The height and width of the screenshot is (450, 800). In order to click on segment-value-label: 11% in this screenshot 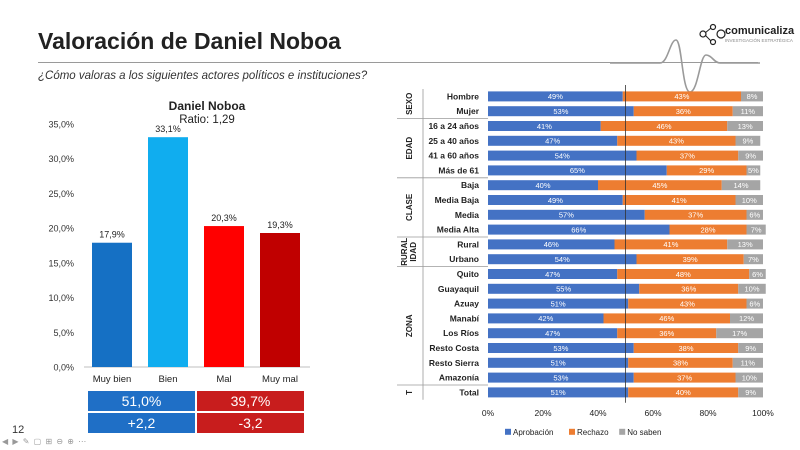, I will do `click(748, 111)`.